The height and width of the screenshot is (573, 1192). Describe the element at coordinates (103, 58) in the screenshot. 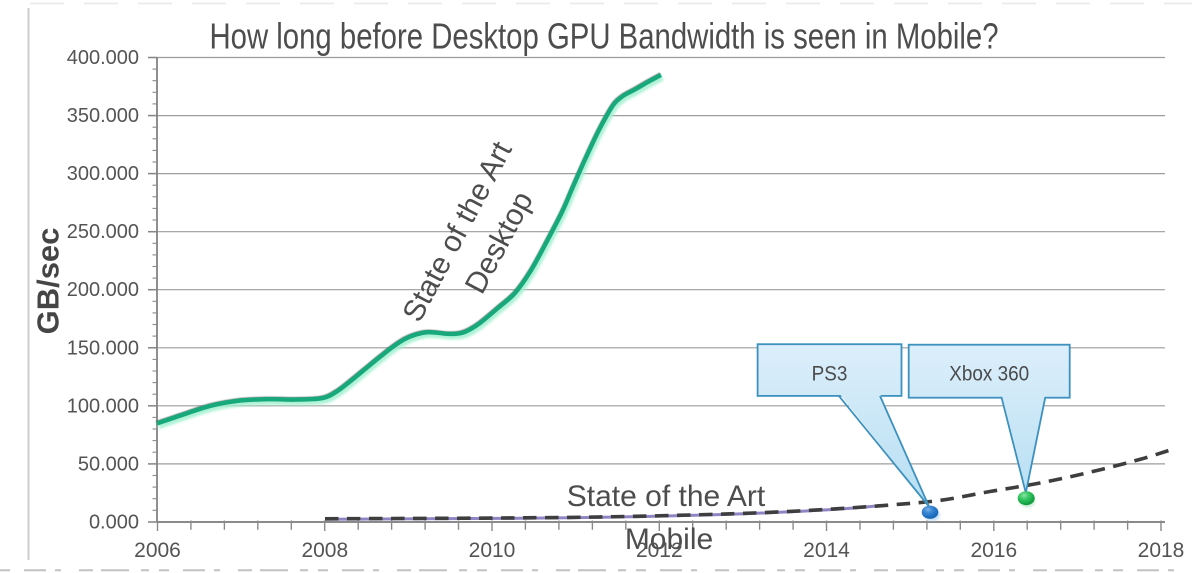

I see `svg-text: 400.000` at that location.